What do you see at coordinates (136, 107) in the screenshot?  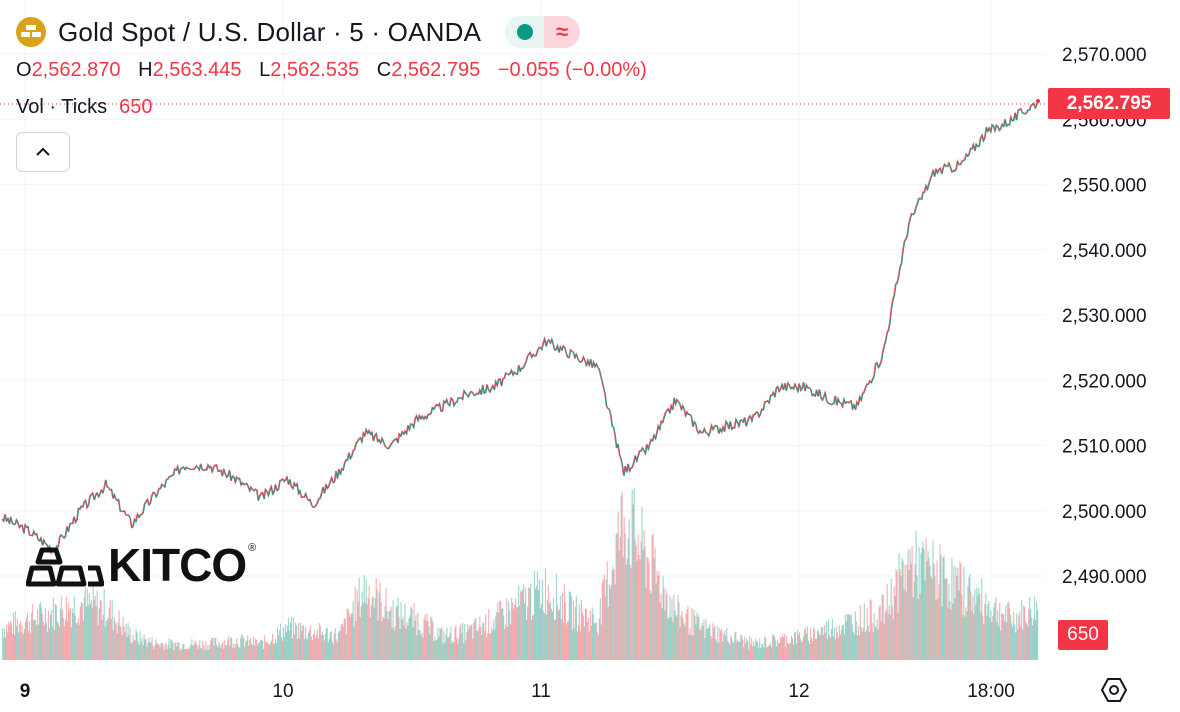 I see `volume-value: 650` at bounding box center [136, 107].